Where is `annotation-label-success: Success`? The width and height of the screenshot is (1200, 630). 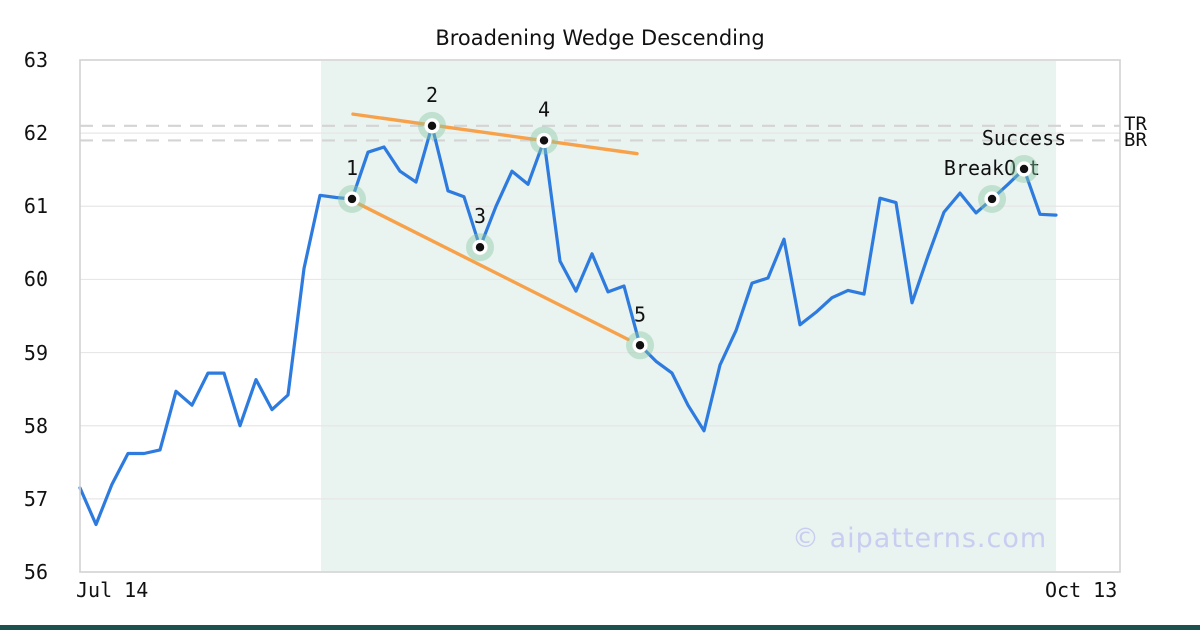
annotation-label-success: Success is located at coordinates (1024, 138).